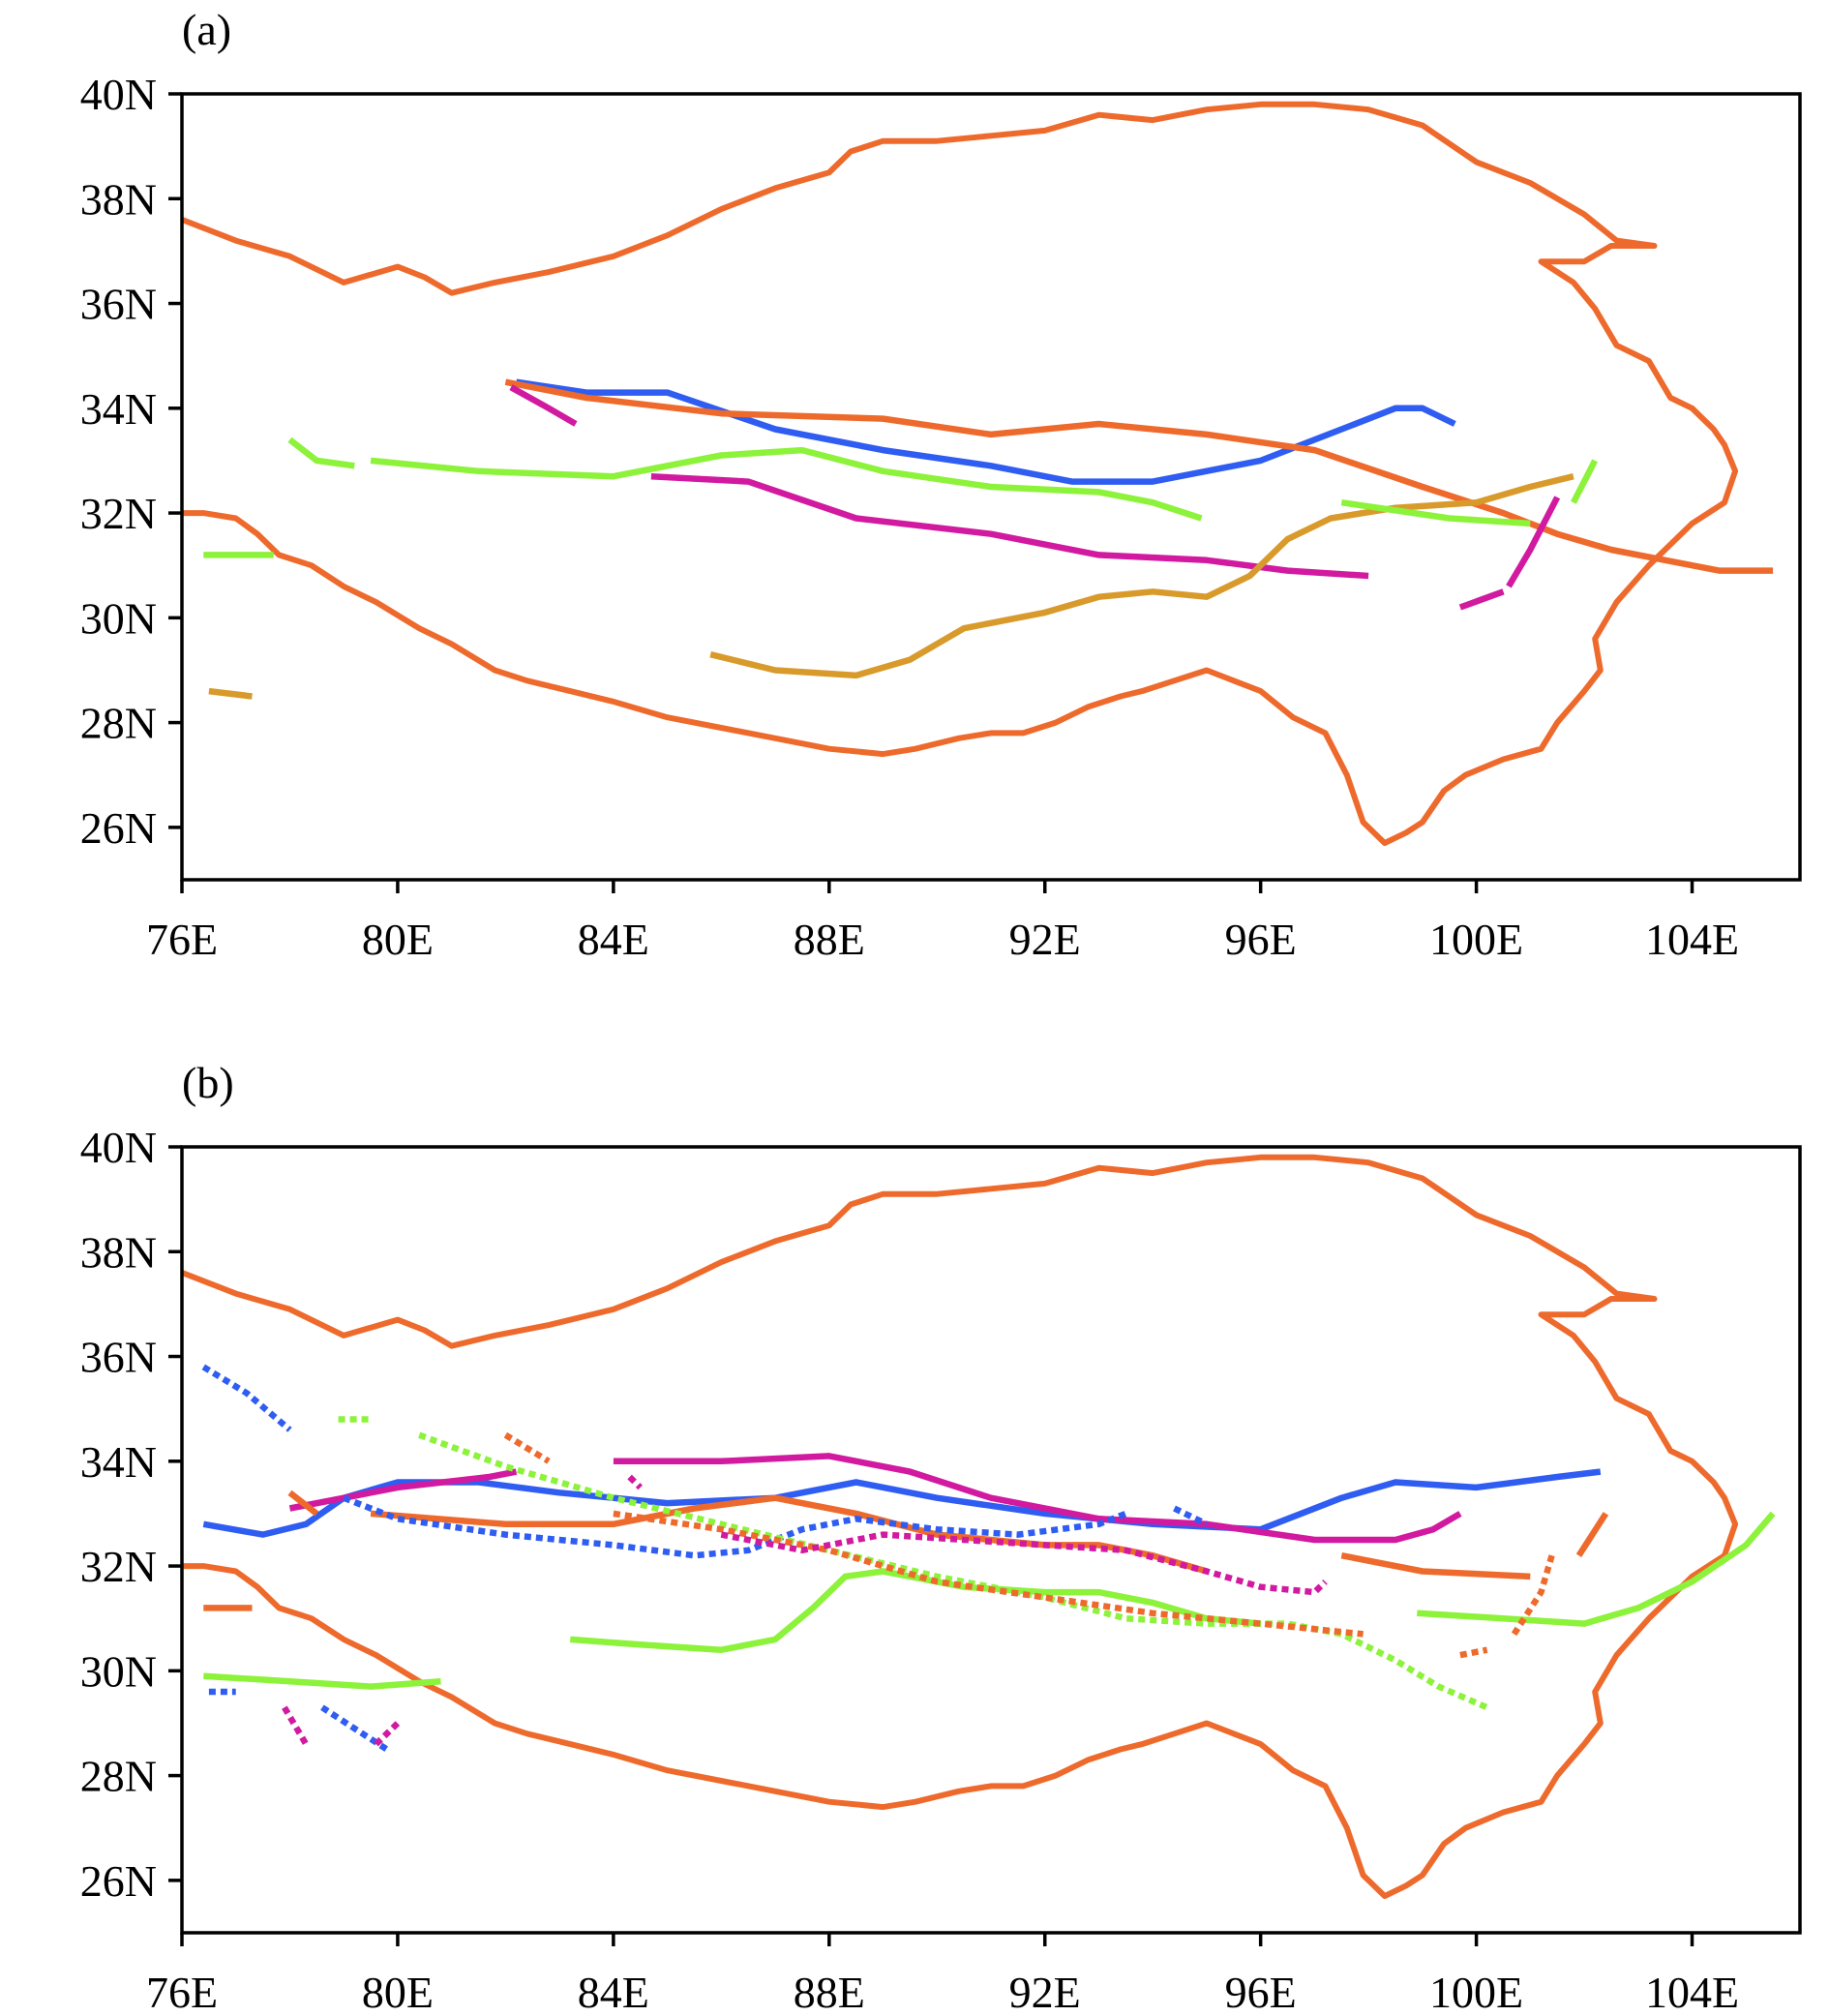  Describe the element at coordinates (208, 1082) in the screenshot. I see `panel-label-b: (b)` at that location.